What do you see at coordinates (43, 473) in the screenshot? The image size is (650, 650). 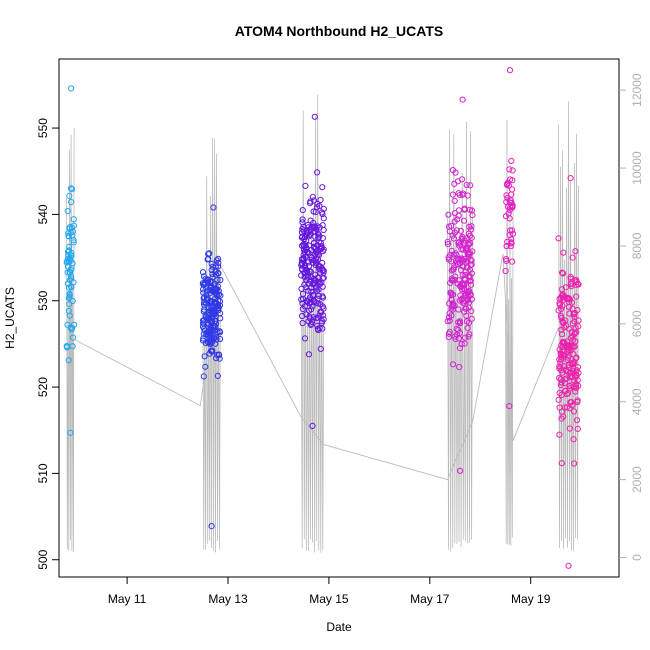 I see `y-tick-label-1: 510` at bounding box center [43, 473].